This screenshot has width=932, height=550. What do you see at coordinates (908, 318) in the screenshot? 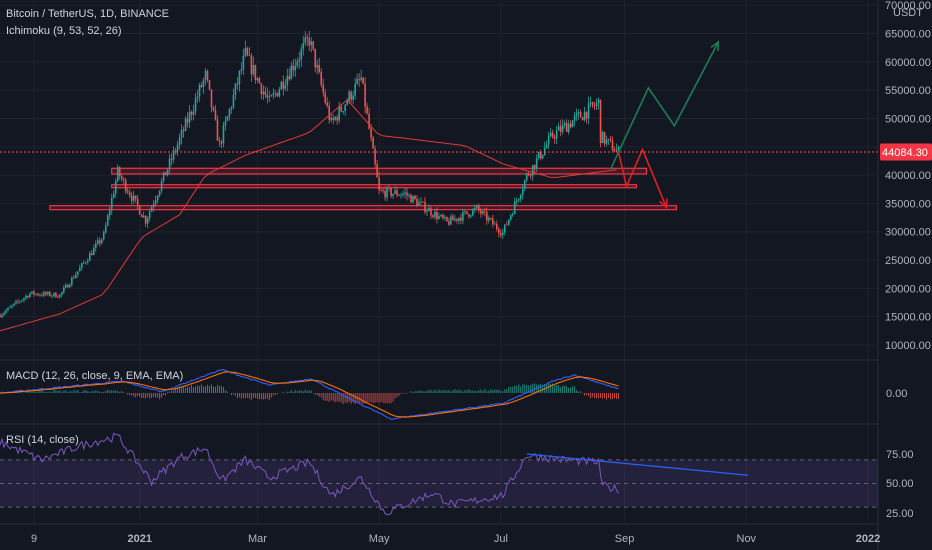
I see `price-tick-label: 15000.00` at bounding box center [908, 318].